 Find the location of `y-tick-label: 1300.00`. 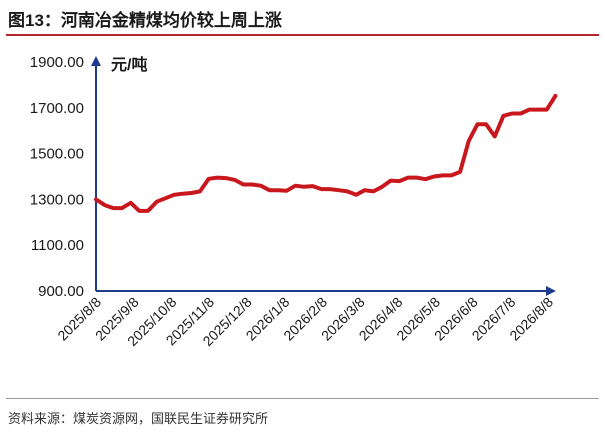

y-tick-label: 1300.00 is located at coordinates (57, 199).